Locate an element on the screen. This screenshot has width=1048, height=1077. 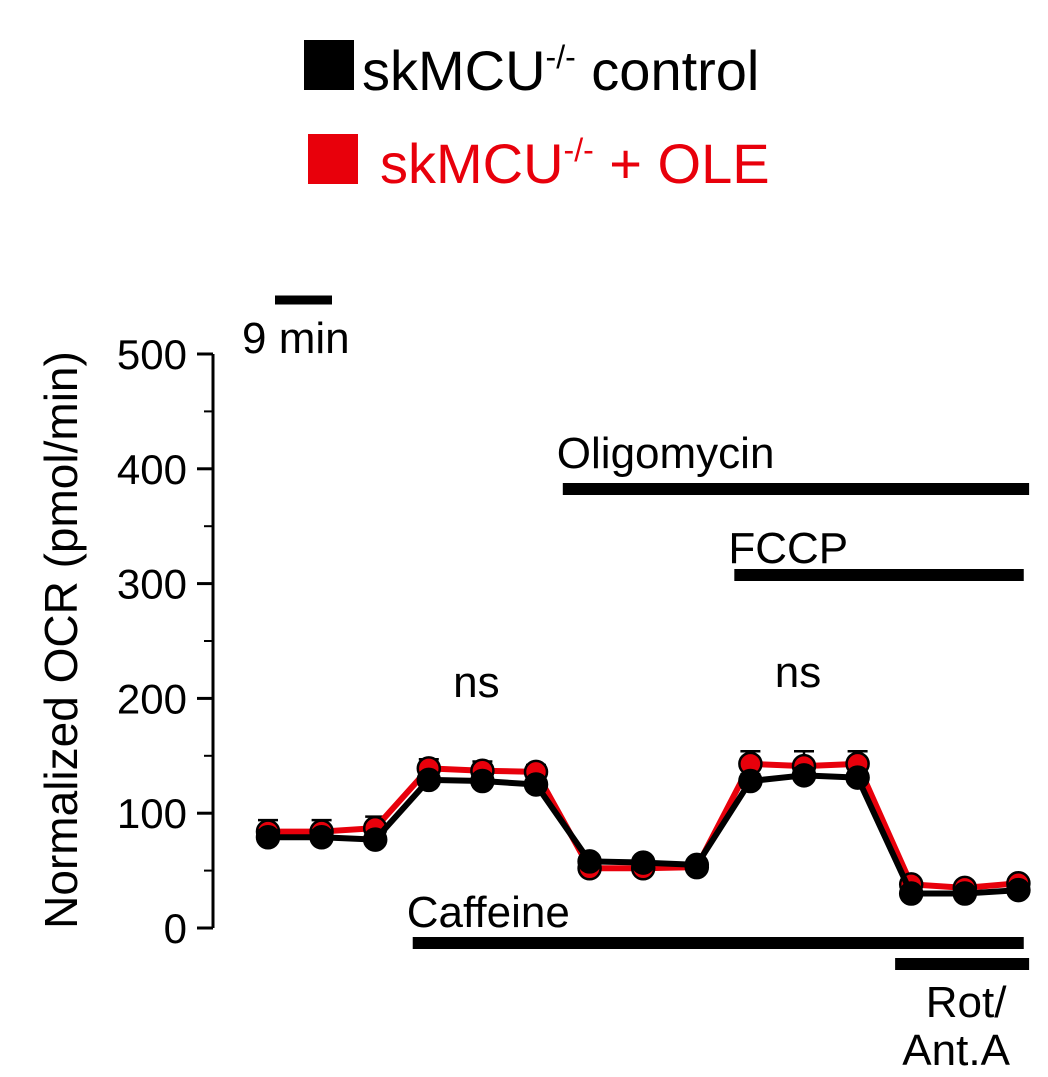
data-series is located at coordinates (643, 827).